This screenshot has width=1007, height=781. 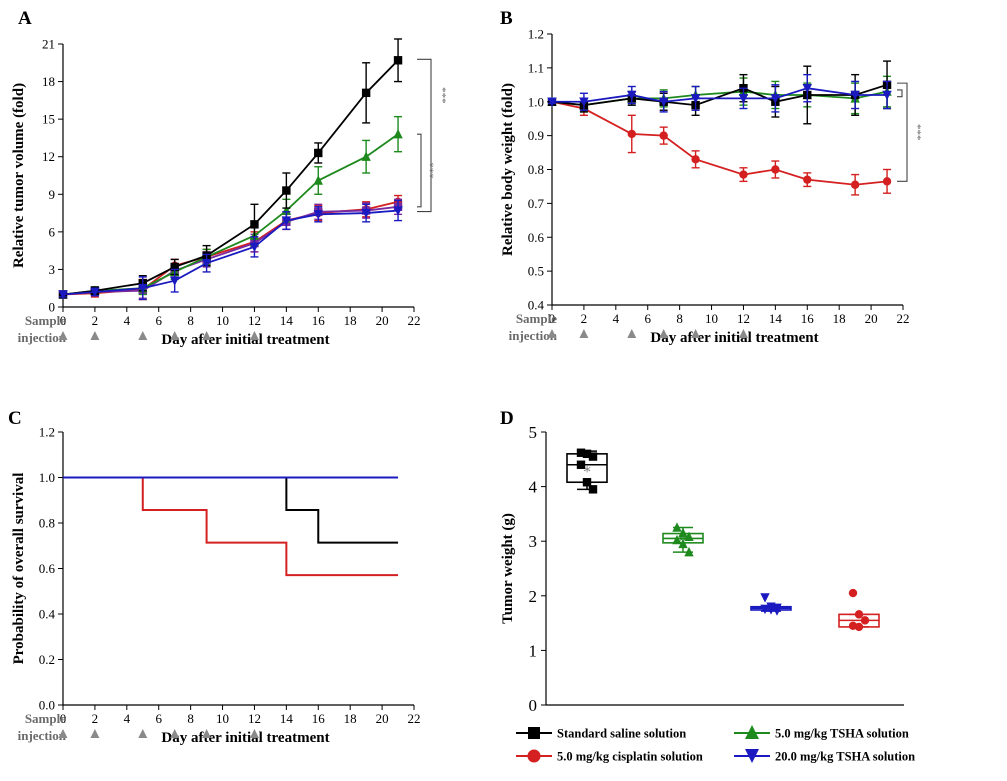 I want to click on b-x-tick-label: 18, so click(x=839, y=318).